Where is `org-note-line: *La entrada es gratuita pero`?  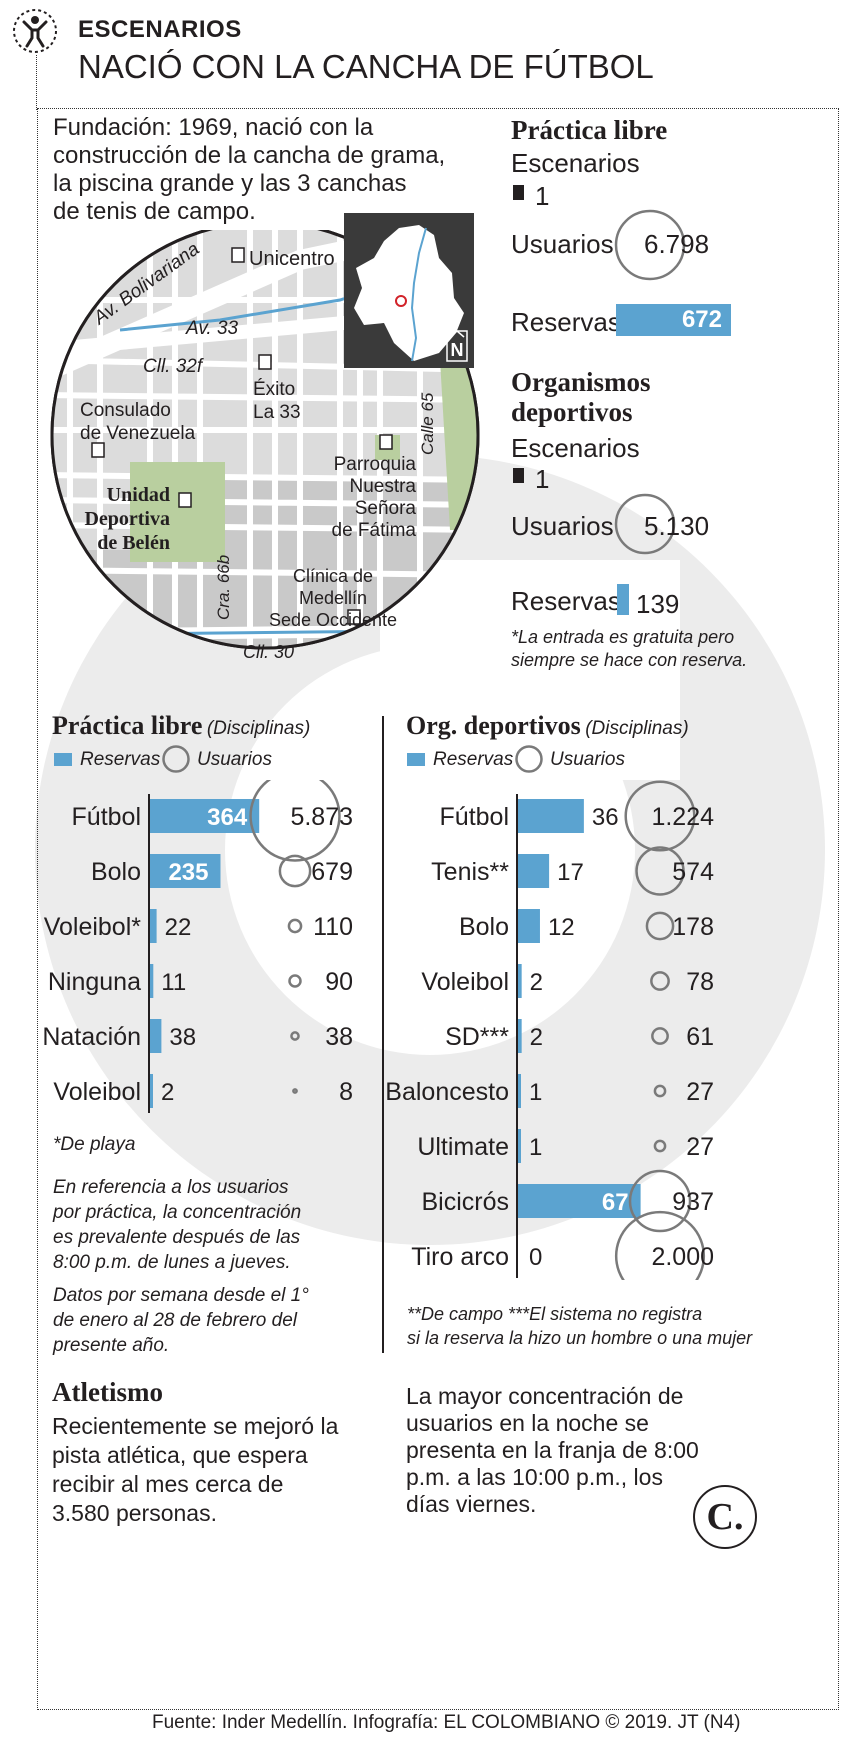
org-note-line: *La entrada es gratuita pero is located at coordinates (623, 637).